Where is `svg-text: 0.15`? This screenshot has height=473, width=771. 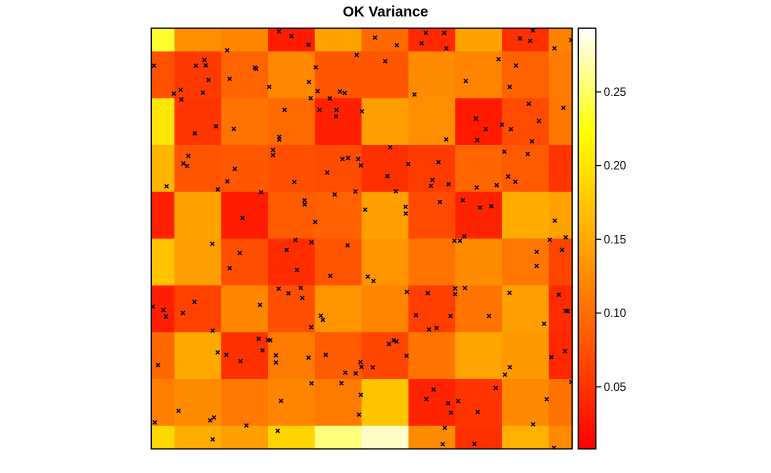
svg-text: 0.15 is located at coordinates (615, 240).